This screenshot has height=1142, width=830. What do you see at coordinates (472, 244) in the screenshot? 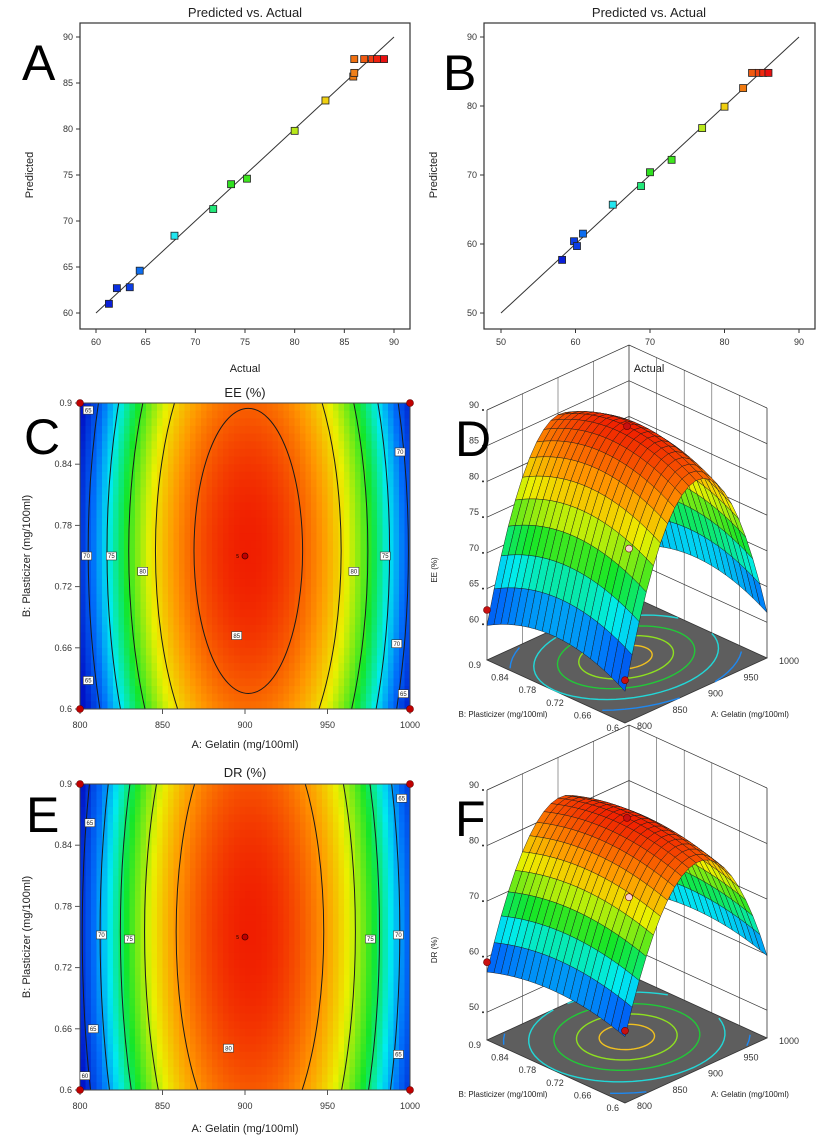
I see `y-tick-label: 60` at bounding box center [472, 244].